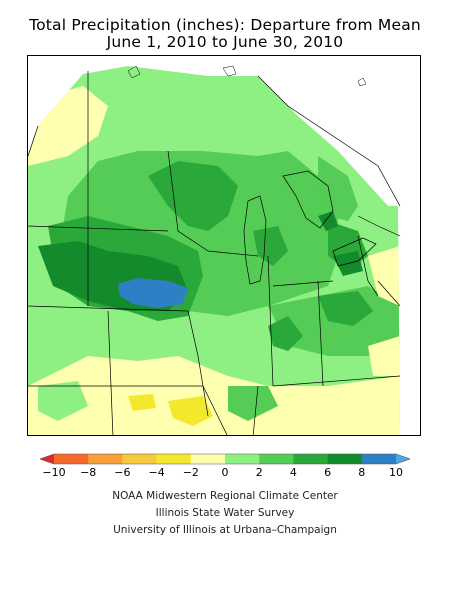  What do you see at coordinates (88, 472) in the screenshot?
I see `legend-tick-label: −8` at bounding box center [88, 472].